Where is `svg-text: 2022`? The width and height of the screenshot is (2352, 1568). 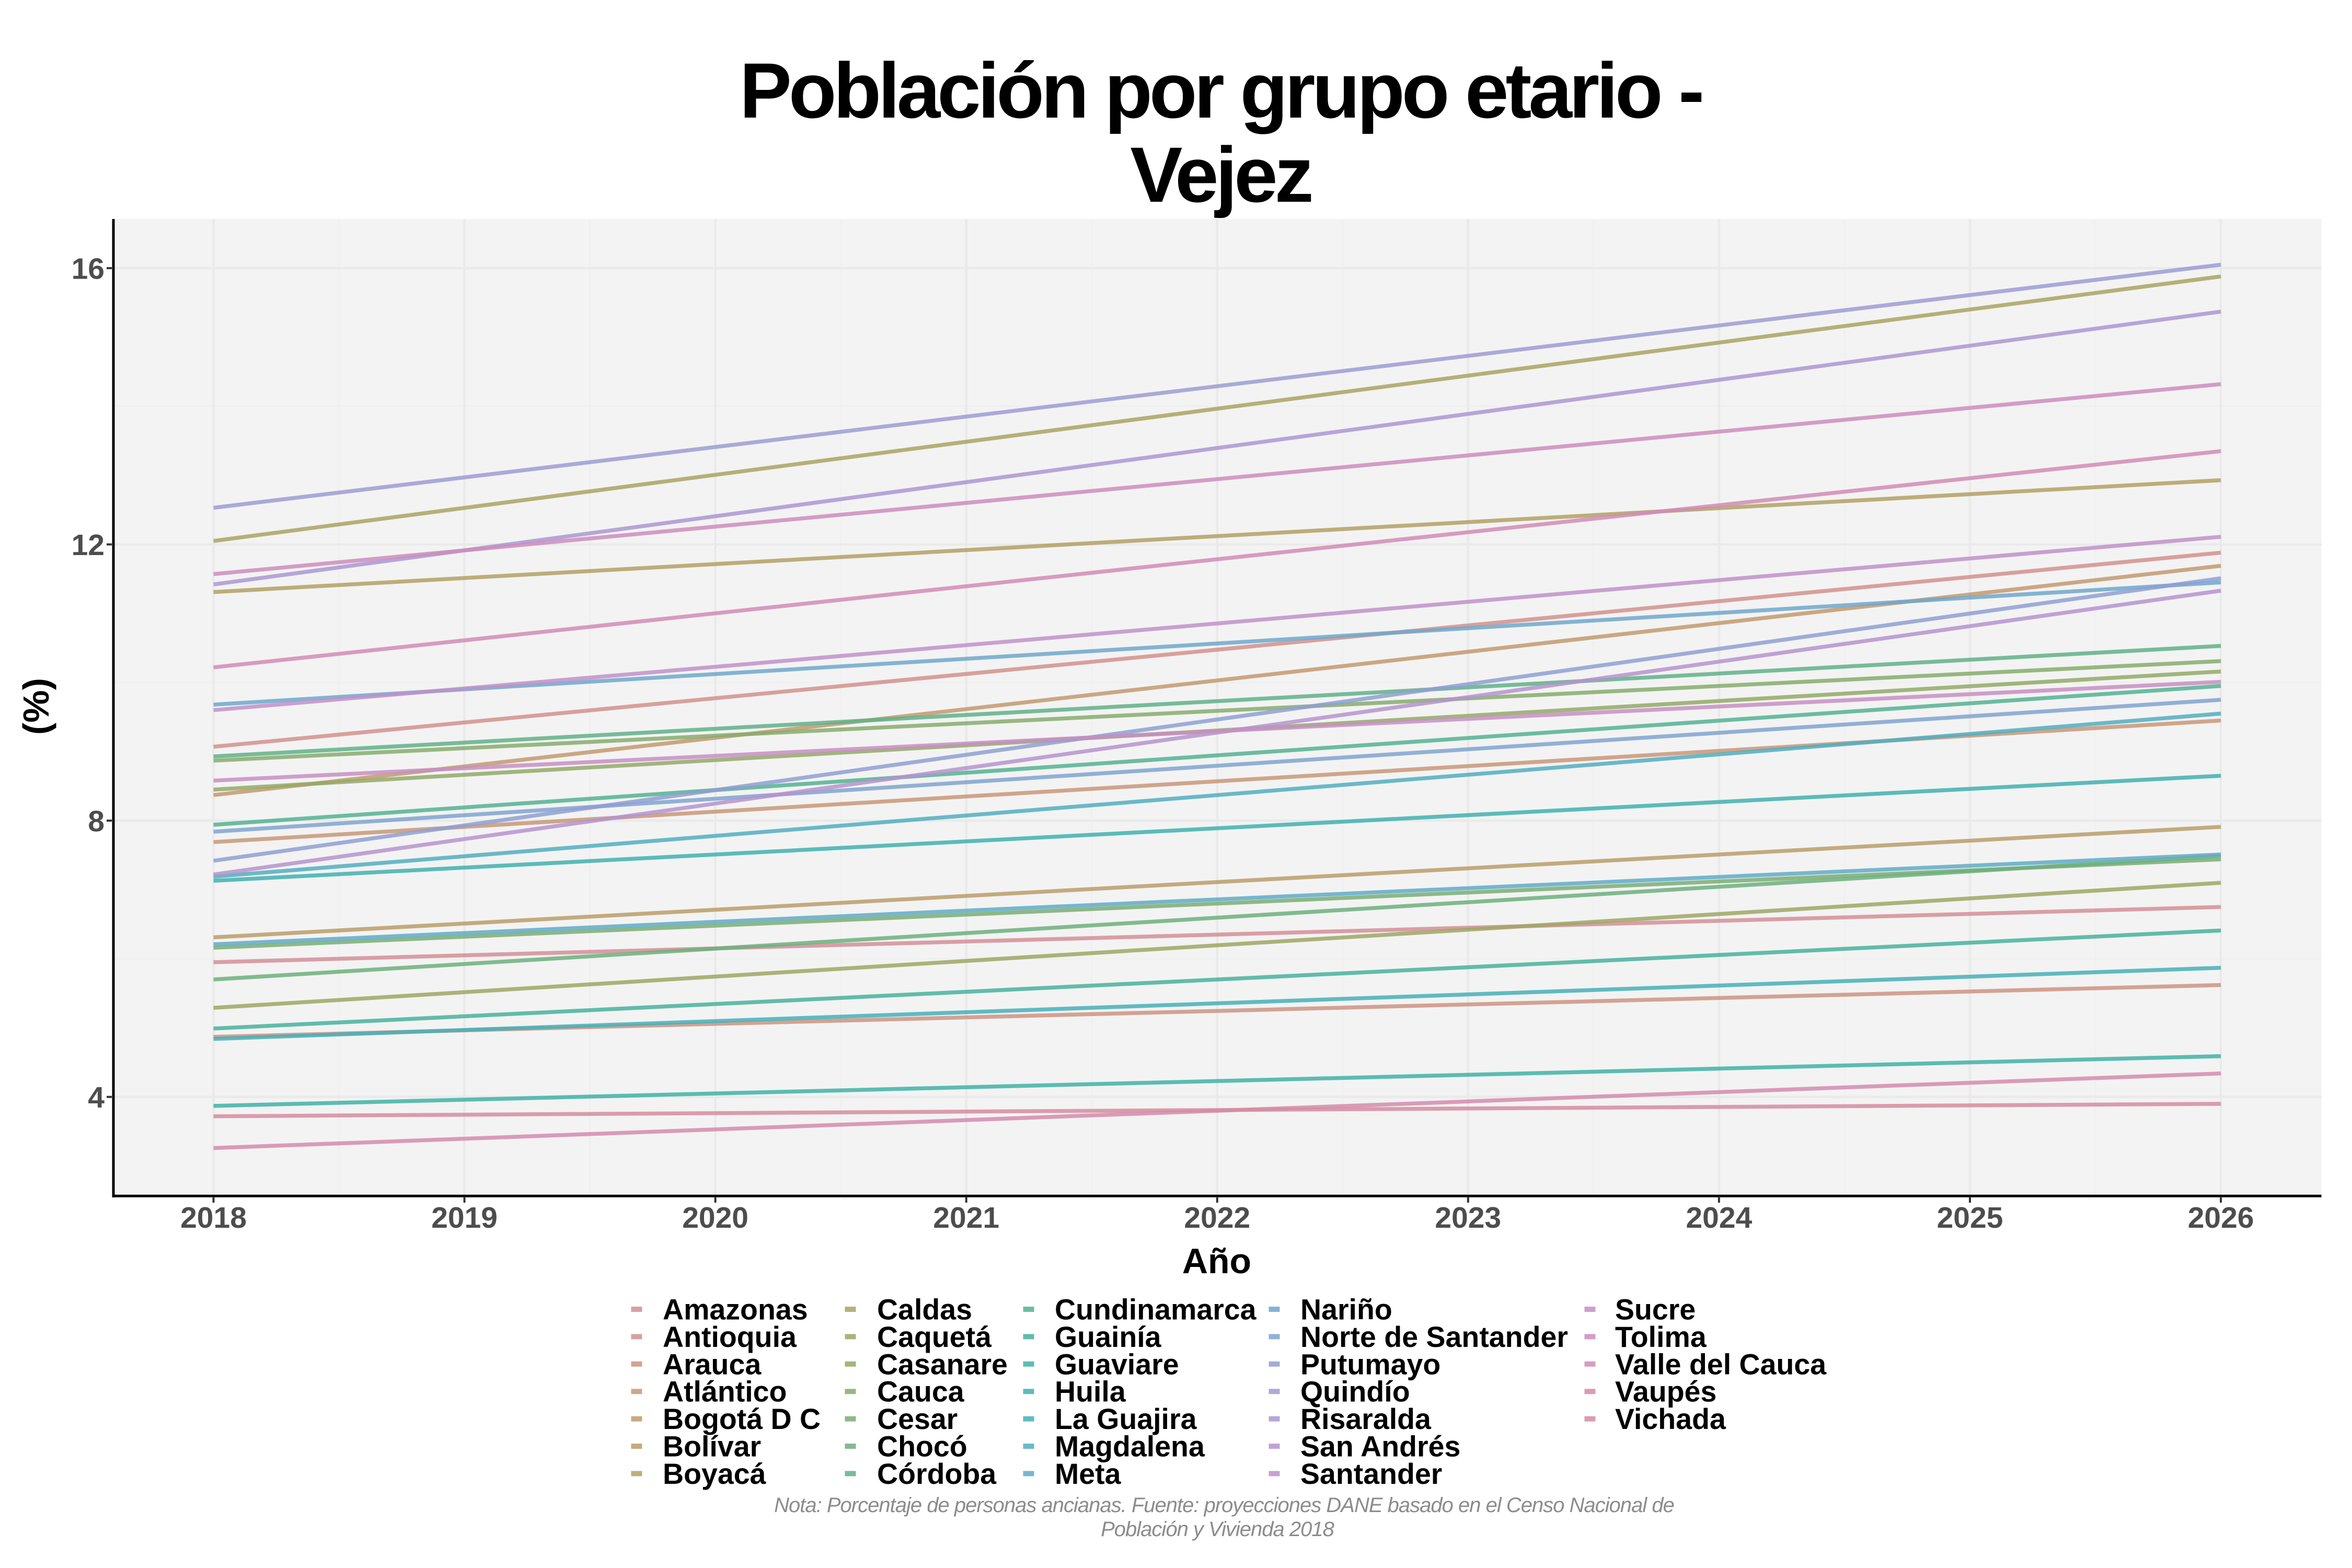 svg-text: 2022 is located at coordinates (1217, 1218).